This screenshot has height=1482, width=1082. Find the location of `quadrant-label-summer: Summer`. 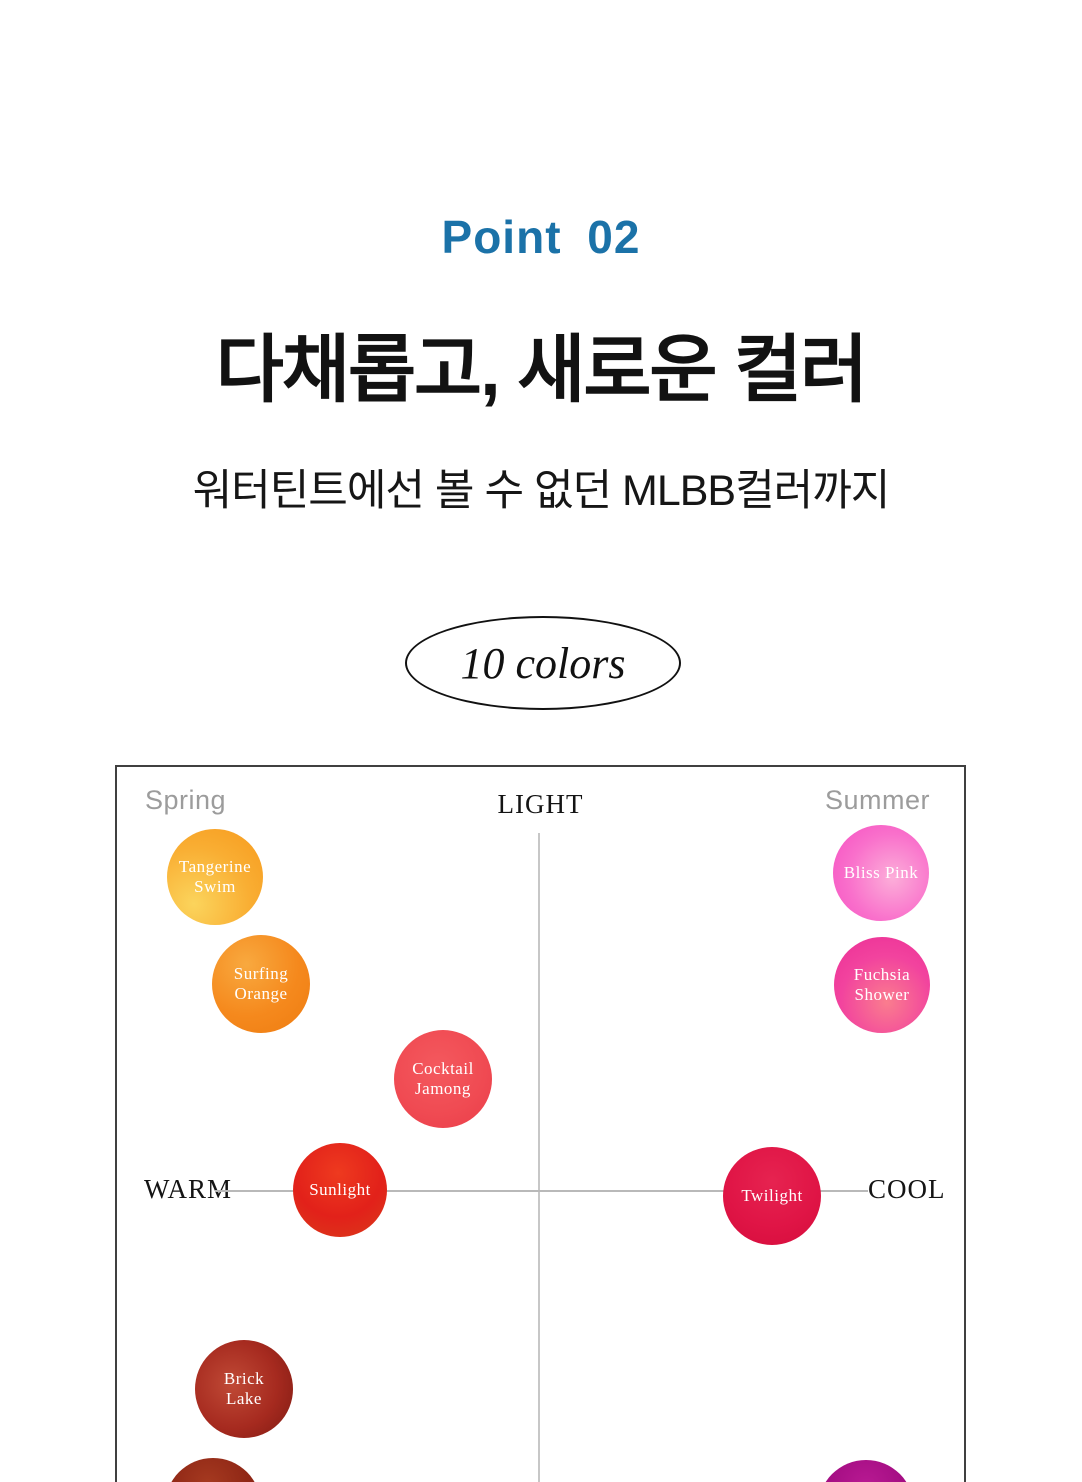

quadrant-label-summer: Summer is located at coordinates (877, 800).